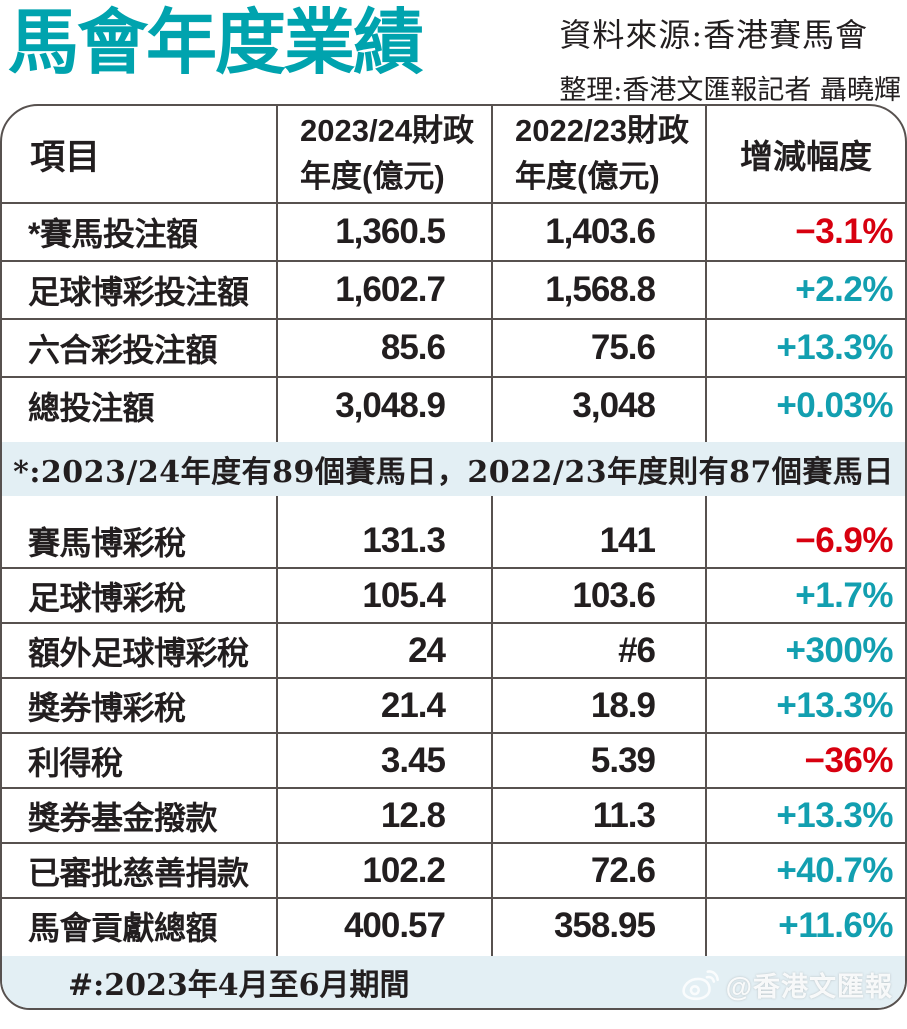 Image resolution: width=907 pixels, height=1029 pixels. Describe the element at coordinates (839, 650) in the screenshot. I see `row-change: +300%` at that location.